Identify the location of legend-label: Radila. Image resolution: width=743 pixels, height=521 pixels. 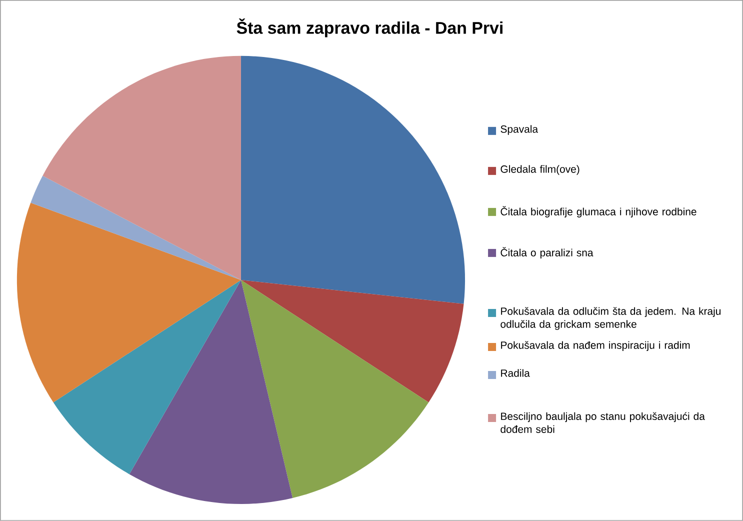
(515, 373).